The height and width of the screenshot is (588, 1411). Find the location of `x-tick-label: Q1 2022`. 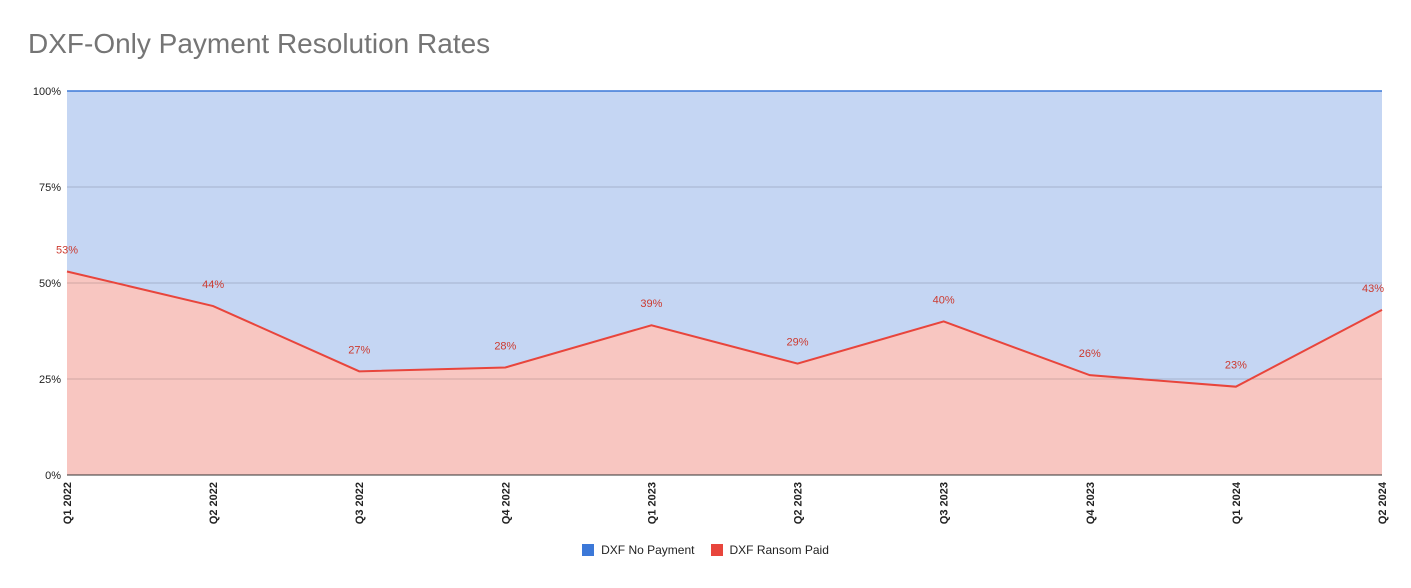

x-tick-label: Q1 2022 is located at coordinates (68, 503).